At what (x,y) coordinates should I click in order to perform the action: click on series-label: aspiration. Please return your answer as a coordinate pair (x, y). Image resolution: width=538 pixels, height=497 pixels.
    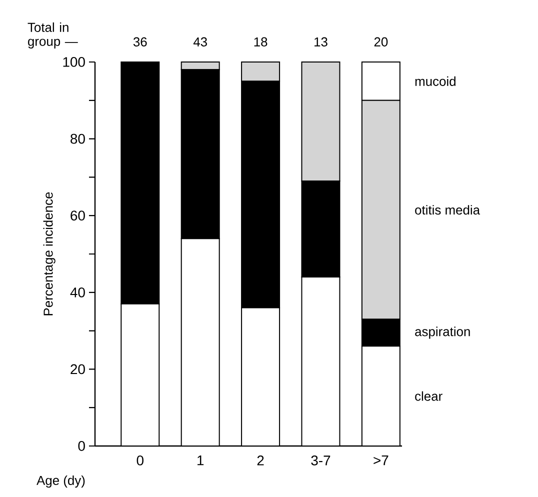
    Looking at the image, I should click on (442, 332).